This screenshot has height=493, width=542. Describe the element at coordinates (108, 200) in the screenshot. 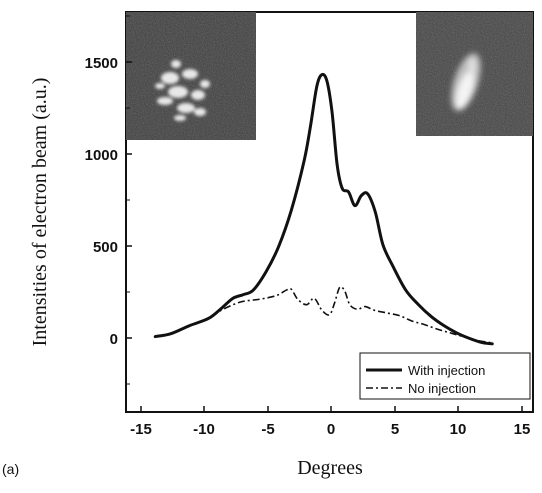

I see `y-axis: 0 500 1000 1500` at that location.